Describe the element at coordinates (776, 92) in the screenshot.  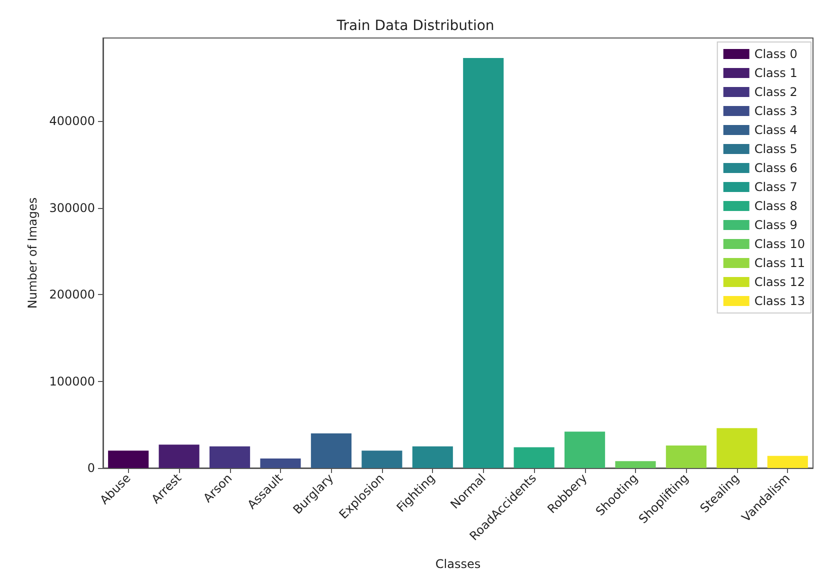
I see `legend-label: Class 2` at that location.